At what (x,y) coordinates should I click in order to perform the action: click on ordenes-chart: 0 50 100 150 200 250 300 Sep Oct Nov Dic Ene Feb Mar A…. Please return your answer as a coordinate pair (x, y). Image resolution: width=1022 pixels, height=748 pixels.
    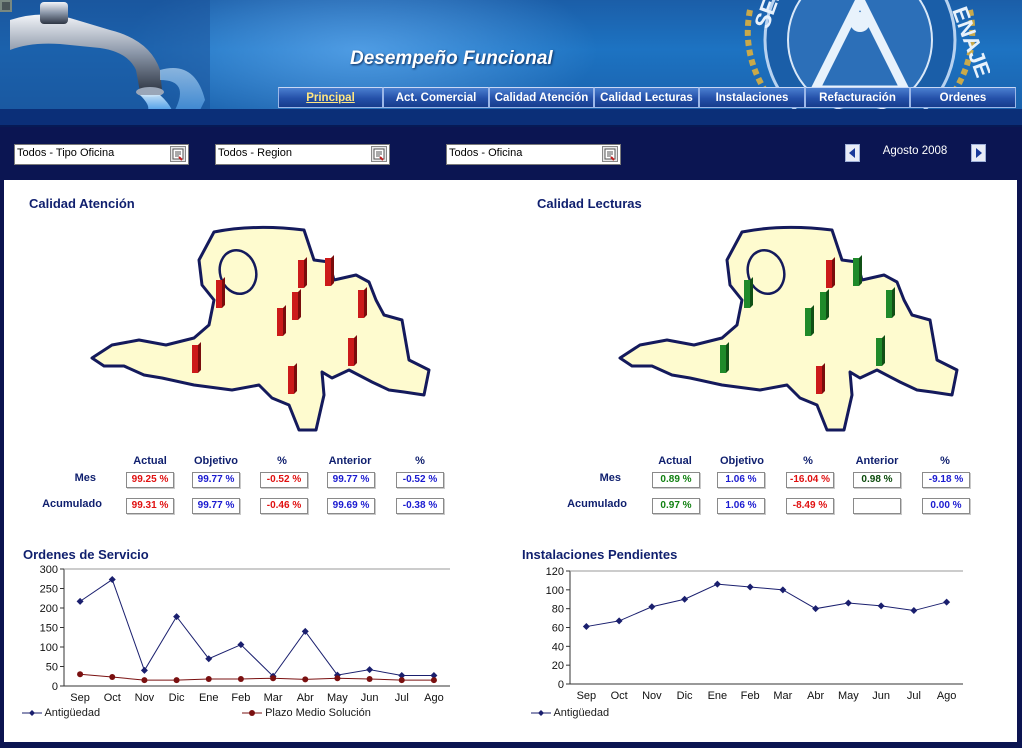
    Looking at the image, I should click on (245, 634).